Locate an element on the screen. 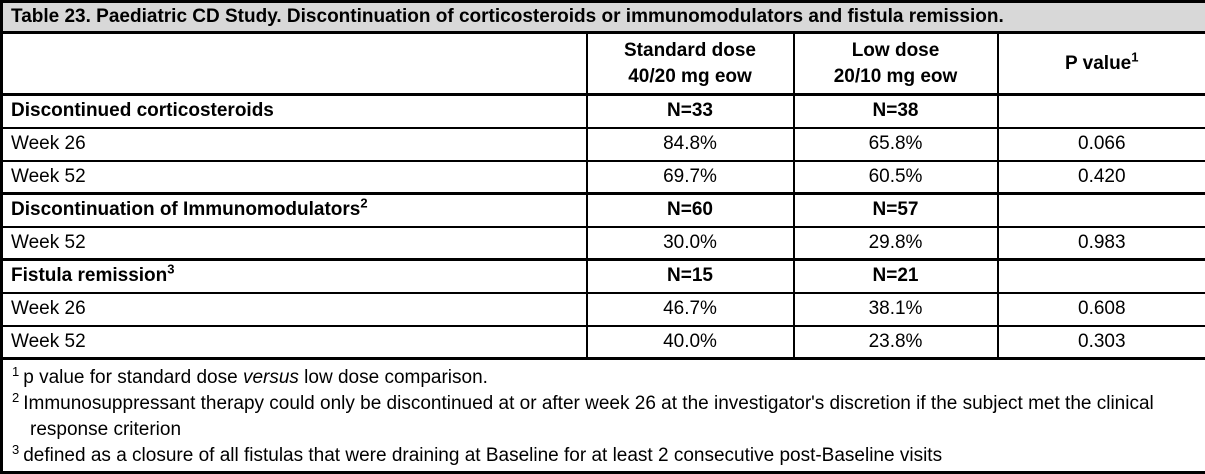 The width and height of the screenshot is (1205, 474). low-dose-cell: N=57 is located at coordinates (896, 210).